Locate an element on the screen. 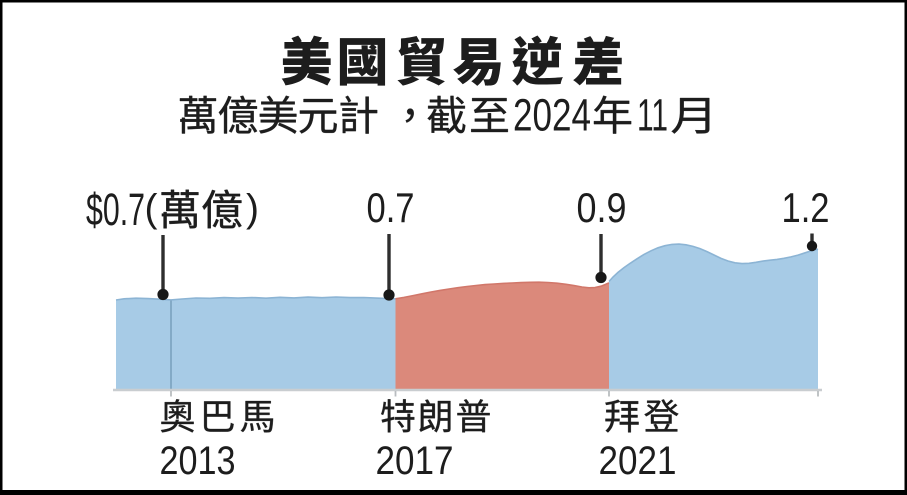 The width and height of the screenshot is (907, 495). svg-text: 1.2 is located at coordinates (806, 207).